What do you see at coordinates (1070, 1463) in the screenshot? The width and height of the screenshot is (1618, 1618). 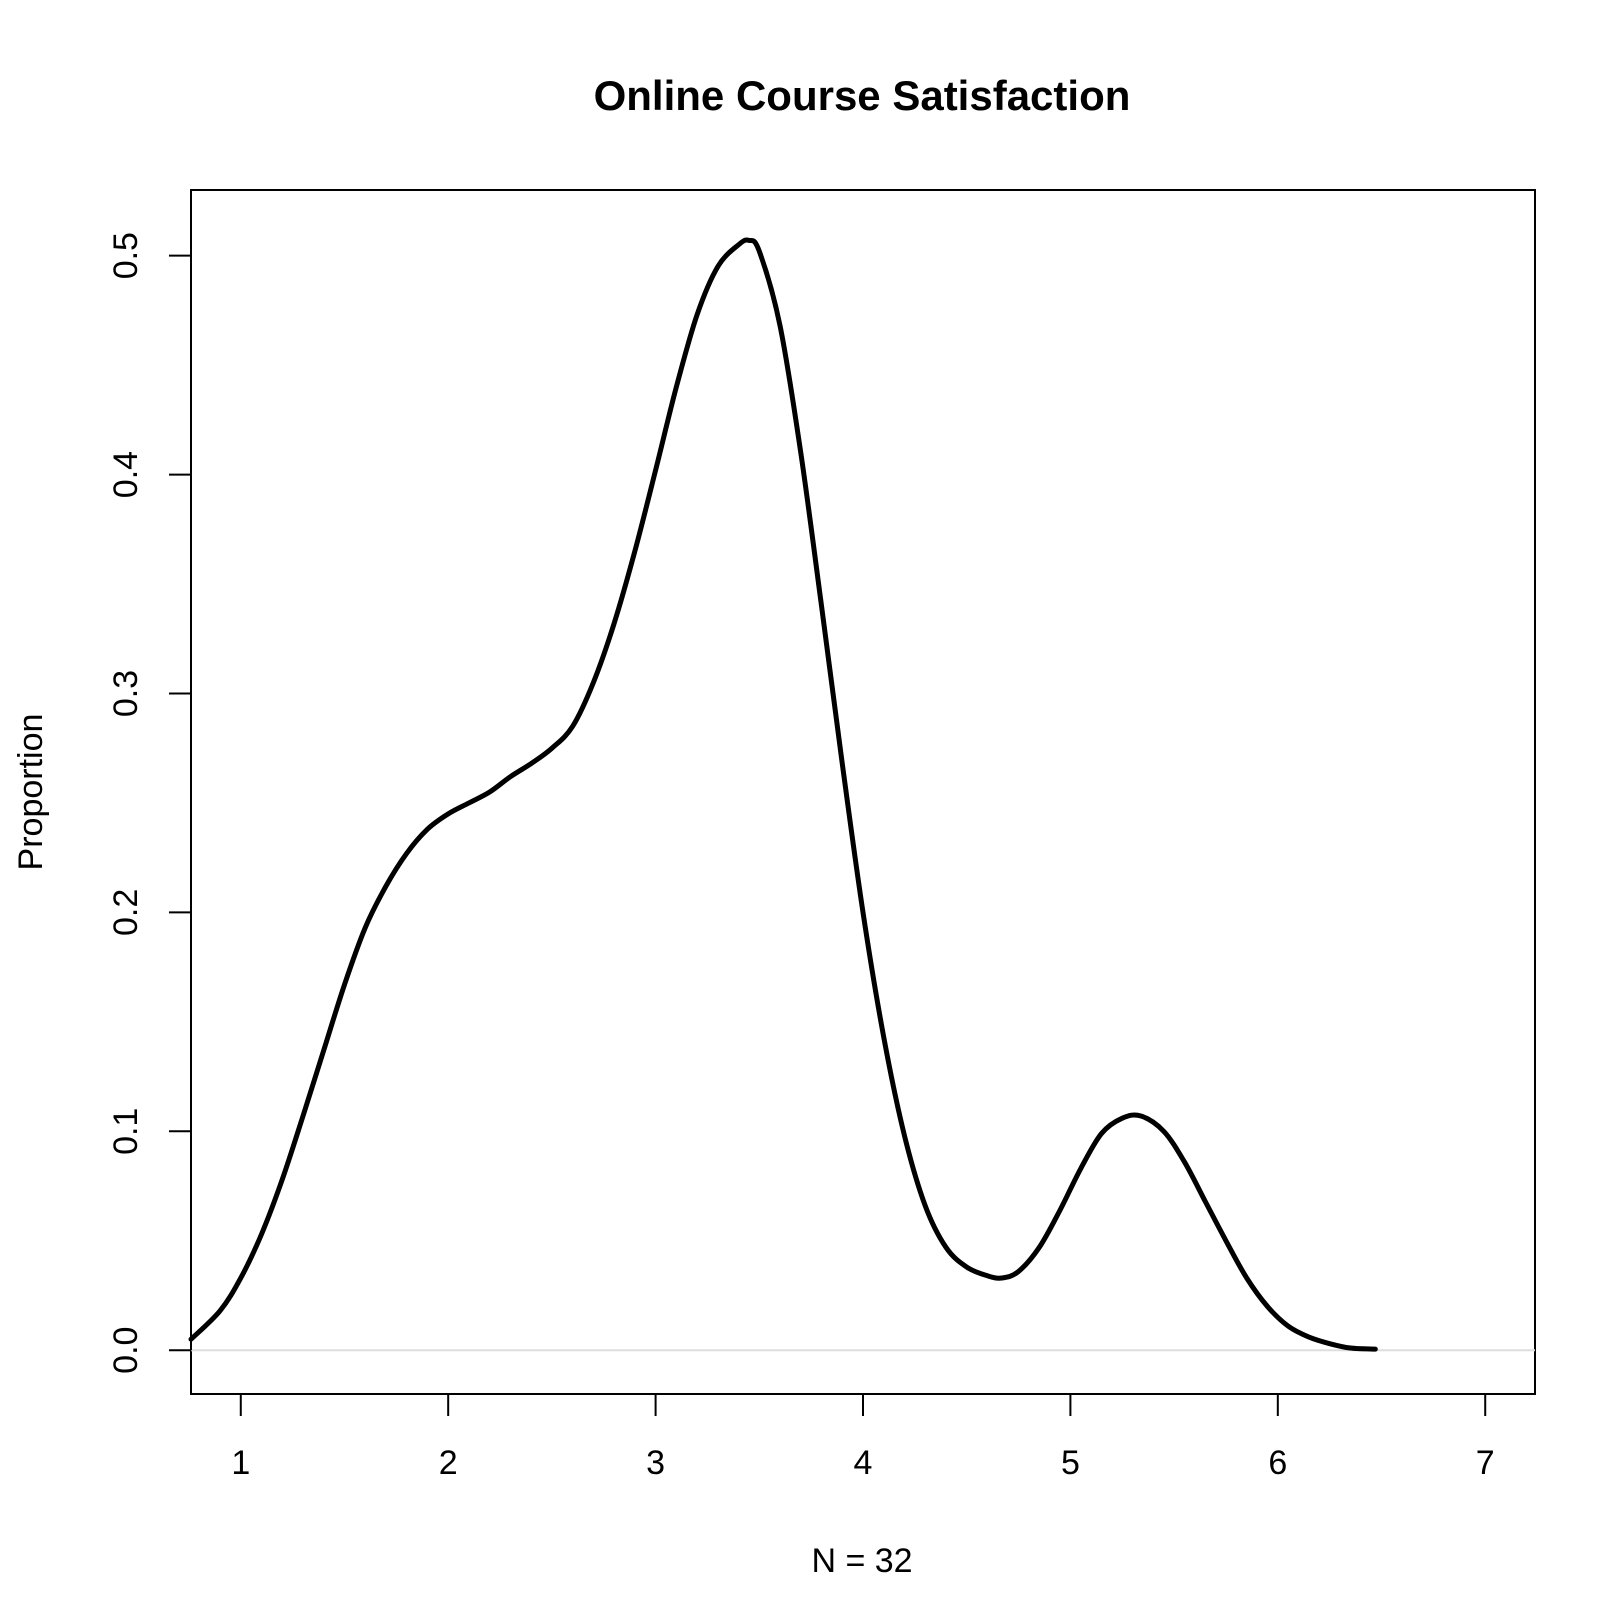 I see `x-tick-label: 5` at bounding box center [1070, 1463].